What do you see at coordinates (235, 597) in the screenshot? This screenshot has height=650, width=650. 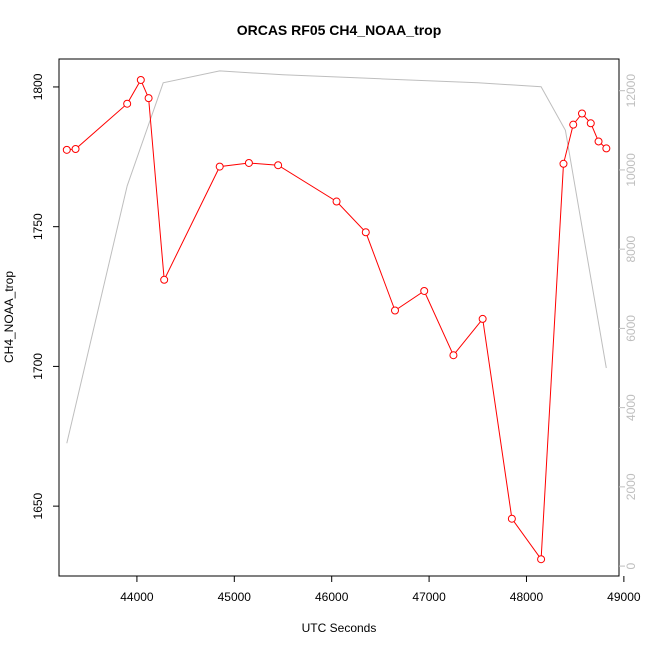 I see `x-tick-label: 45000` at bounding box center [235, 597].